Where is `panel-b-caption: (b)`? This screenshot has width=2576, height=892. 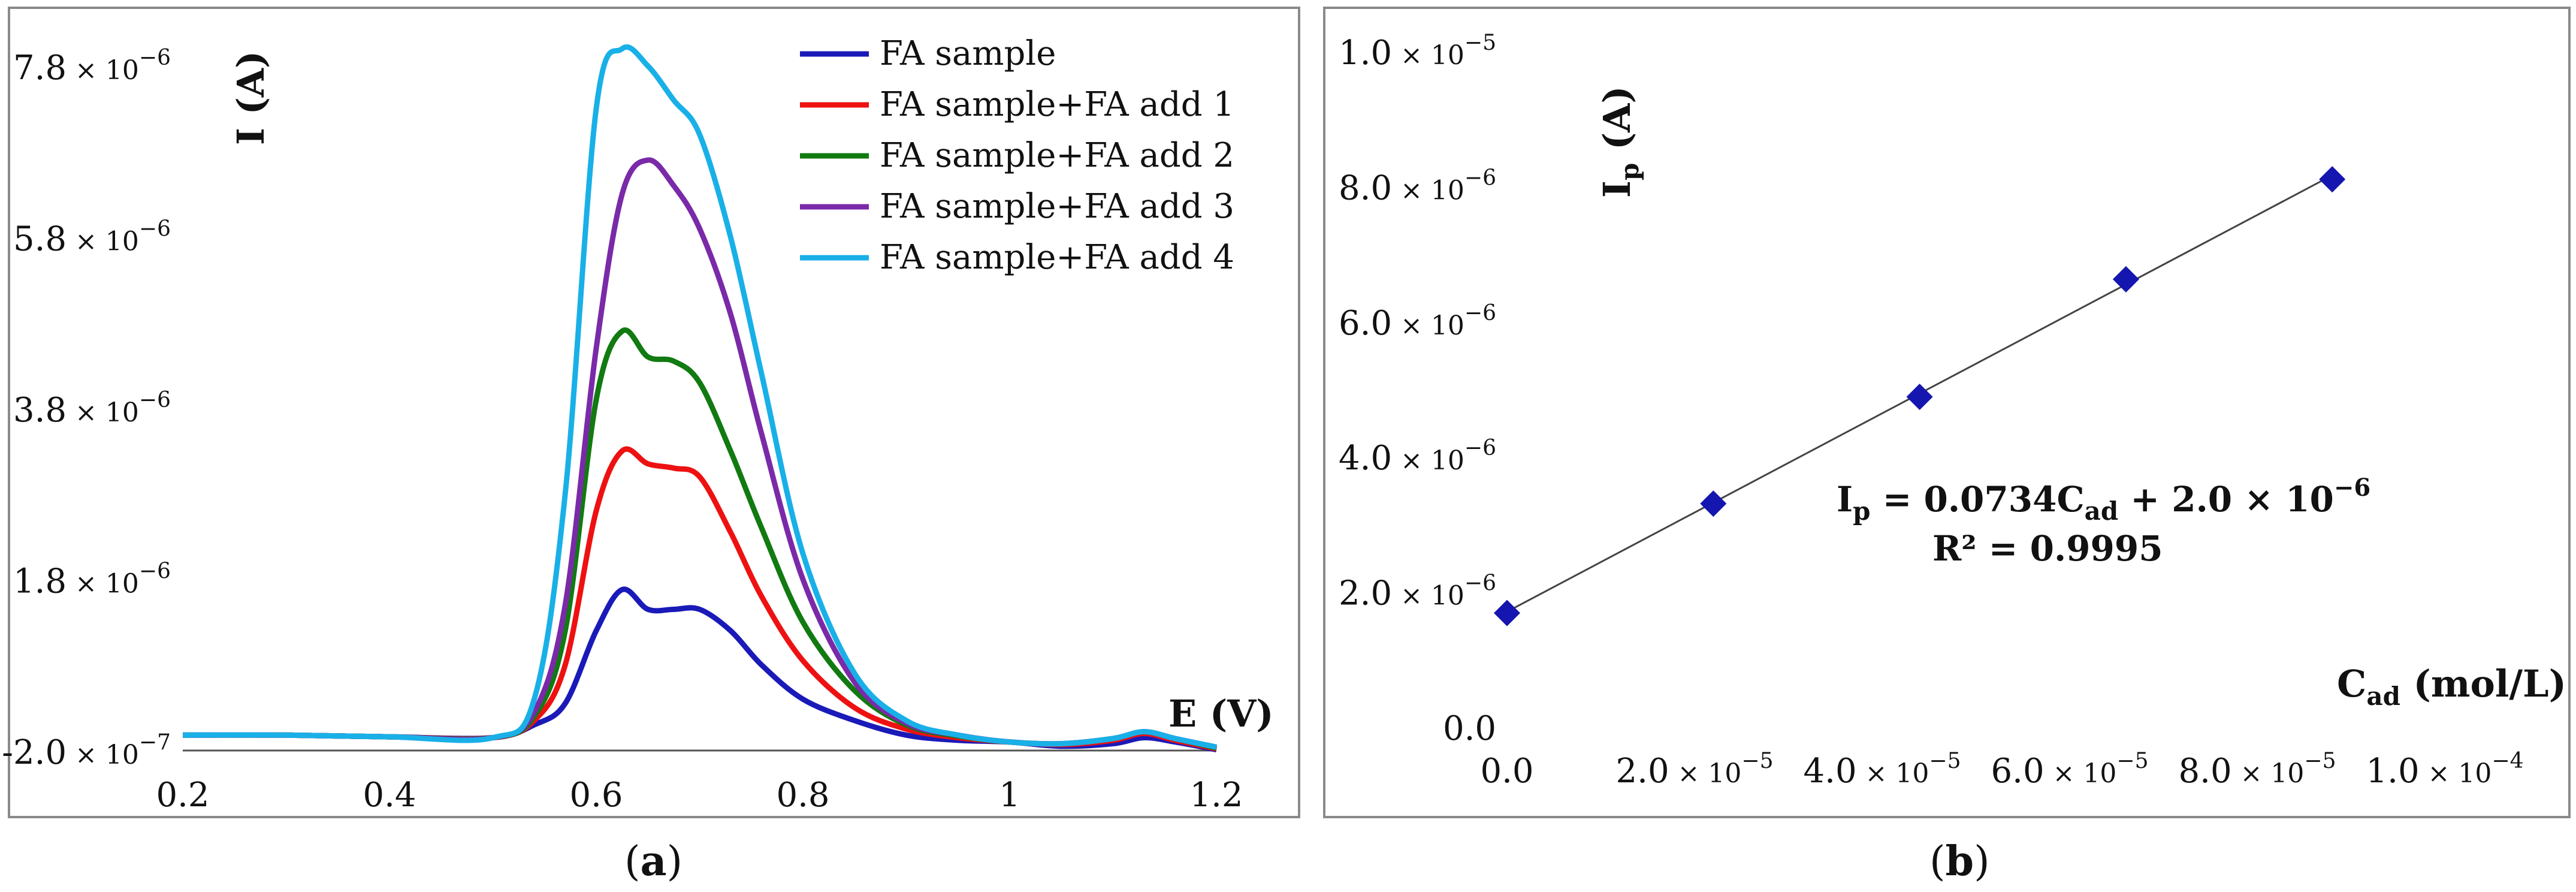 panel-b-caption: (b) is located at coordinates (1960, 861).